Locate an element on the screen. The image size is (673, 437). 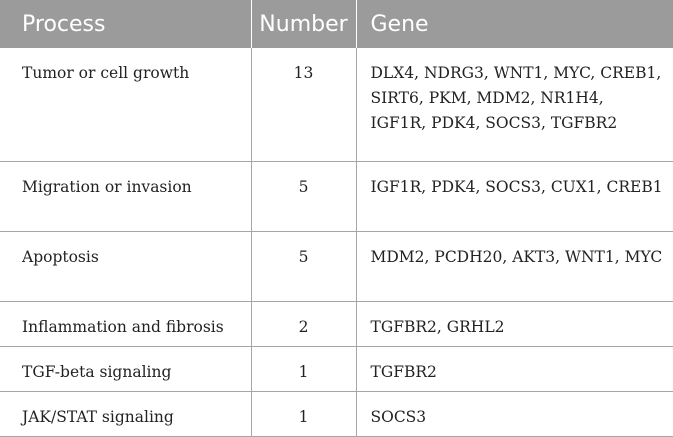
process-cell: Migration or invasion is located at coordinates (126, 196).